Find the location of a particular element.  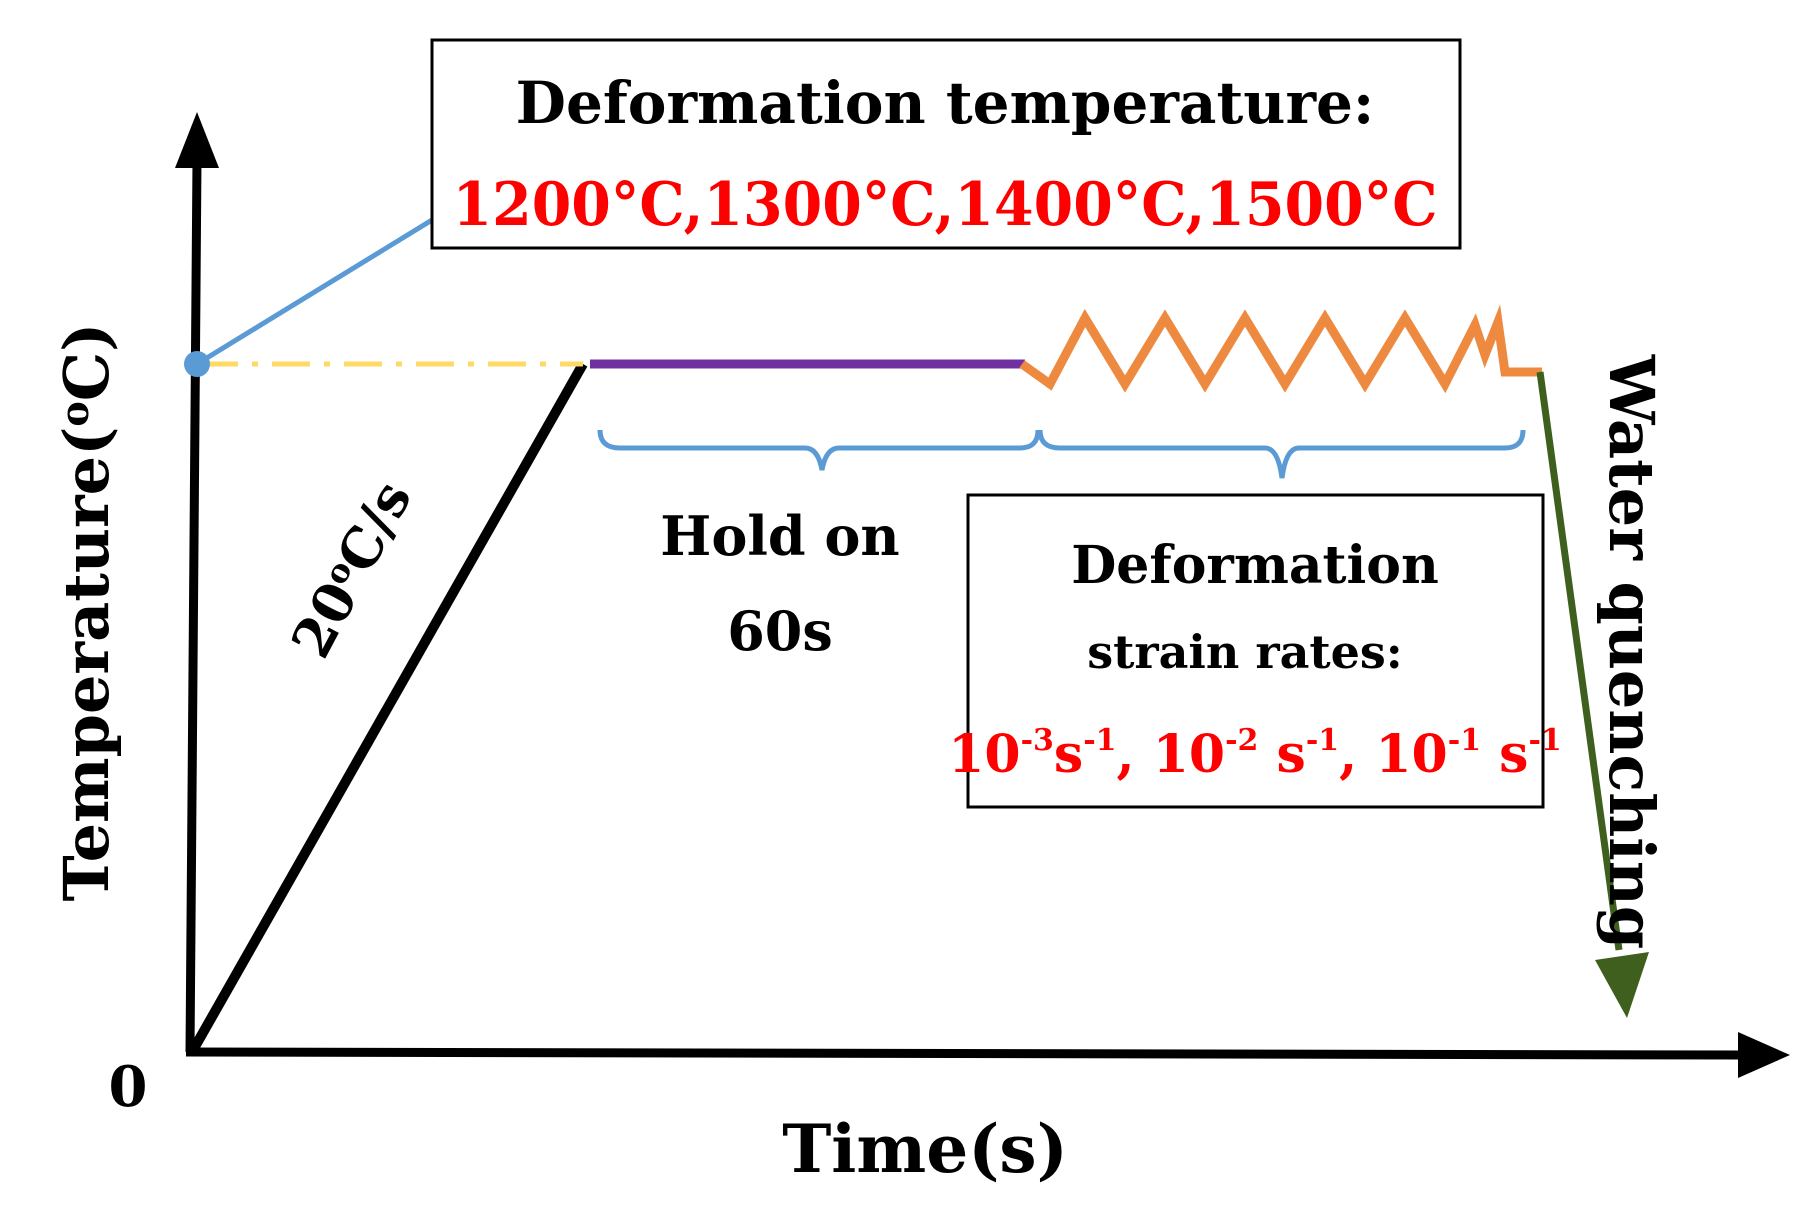

deformation-brace is located at coordinates (1281, 454).